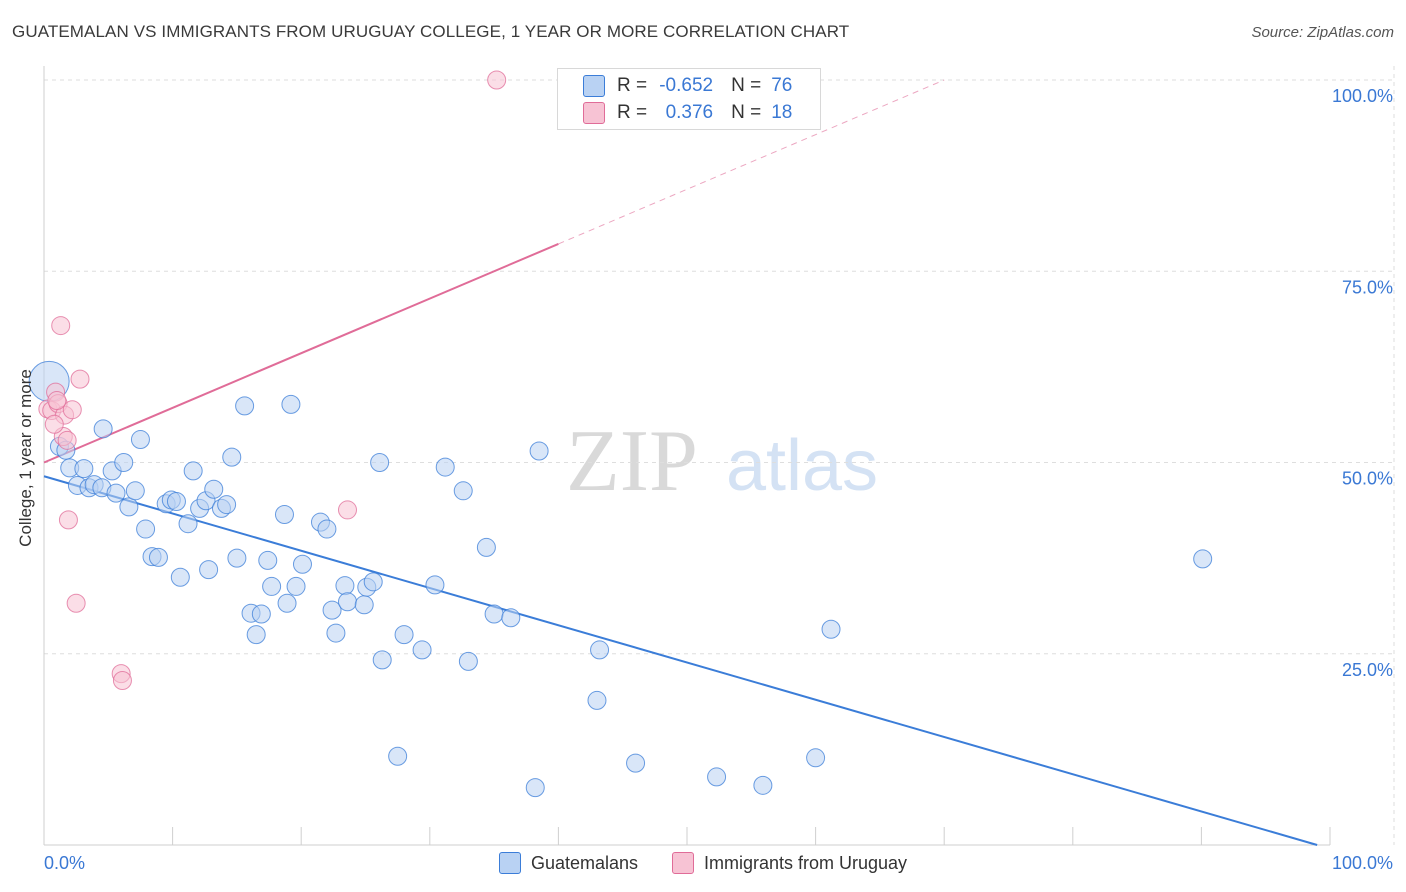 Image resolution: width=1406 pixels, height=892 pixels. Describe the element at coordinates (25, 458) in the screenshot. I see `y-axis-label: College, 1 year or more` at that location.